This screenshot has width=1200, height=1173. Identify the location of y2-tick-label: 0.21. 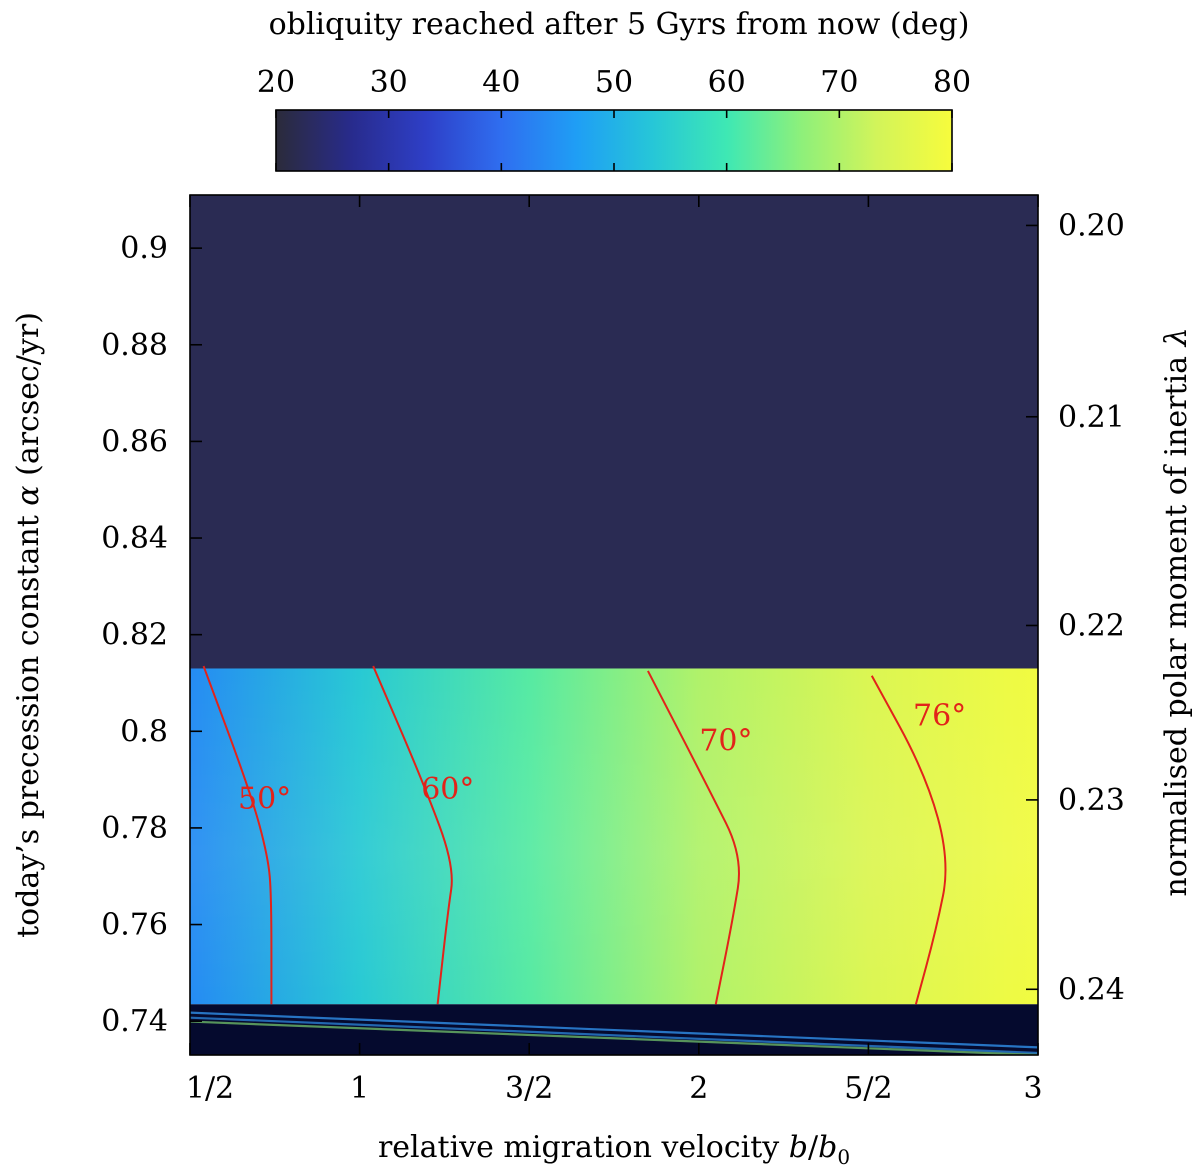
(1091, 417).